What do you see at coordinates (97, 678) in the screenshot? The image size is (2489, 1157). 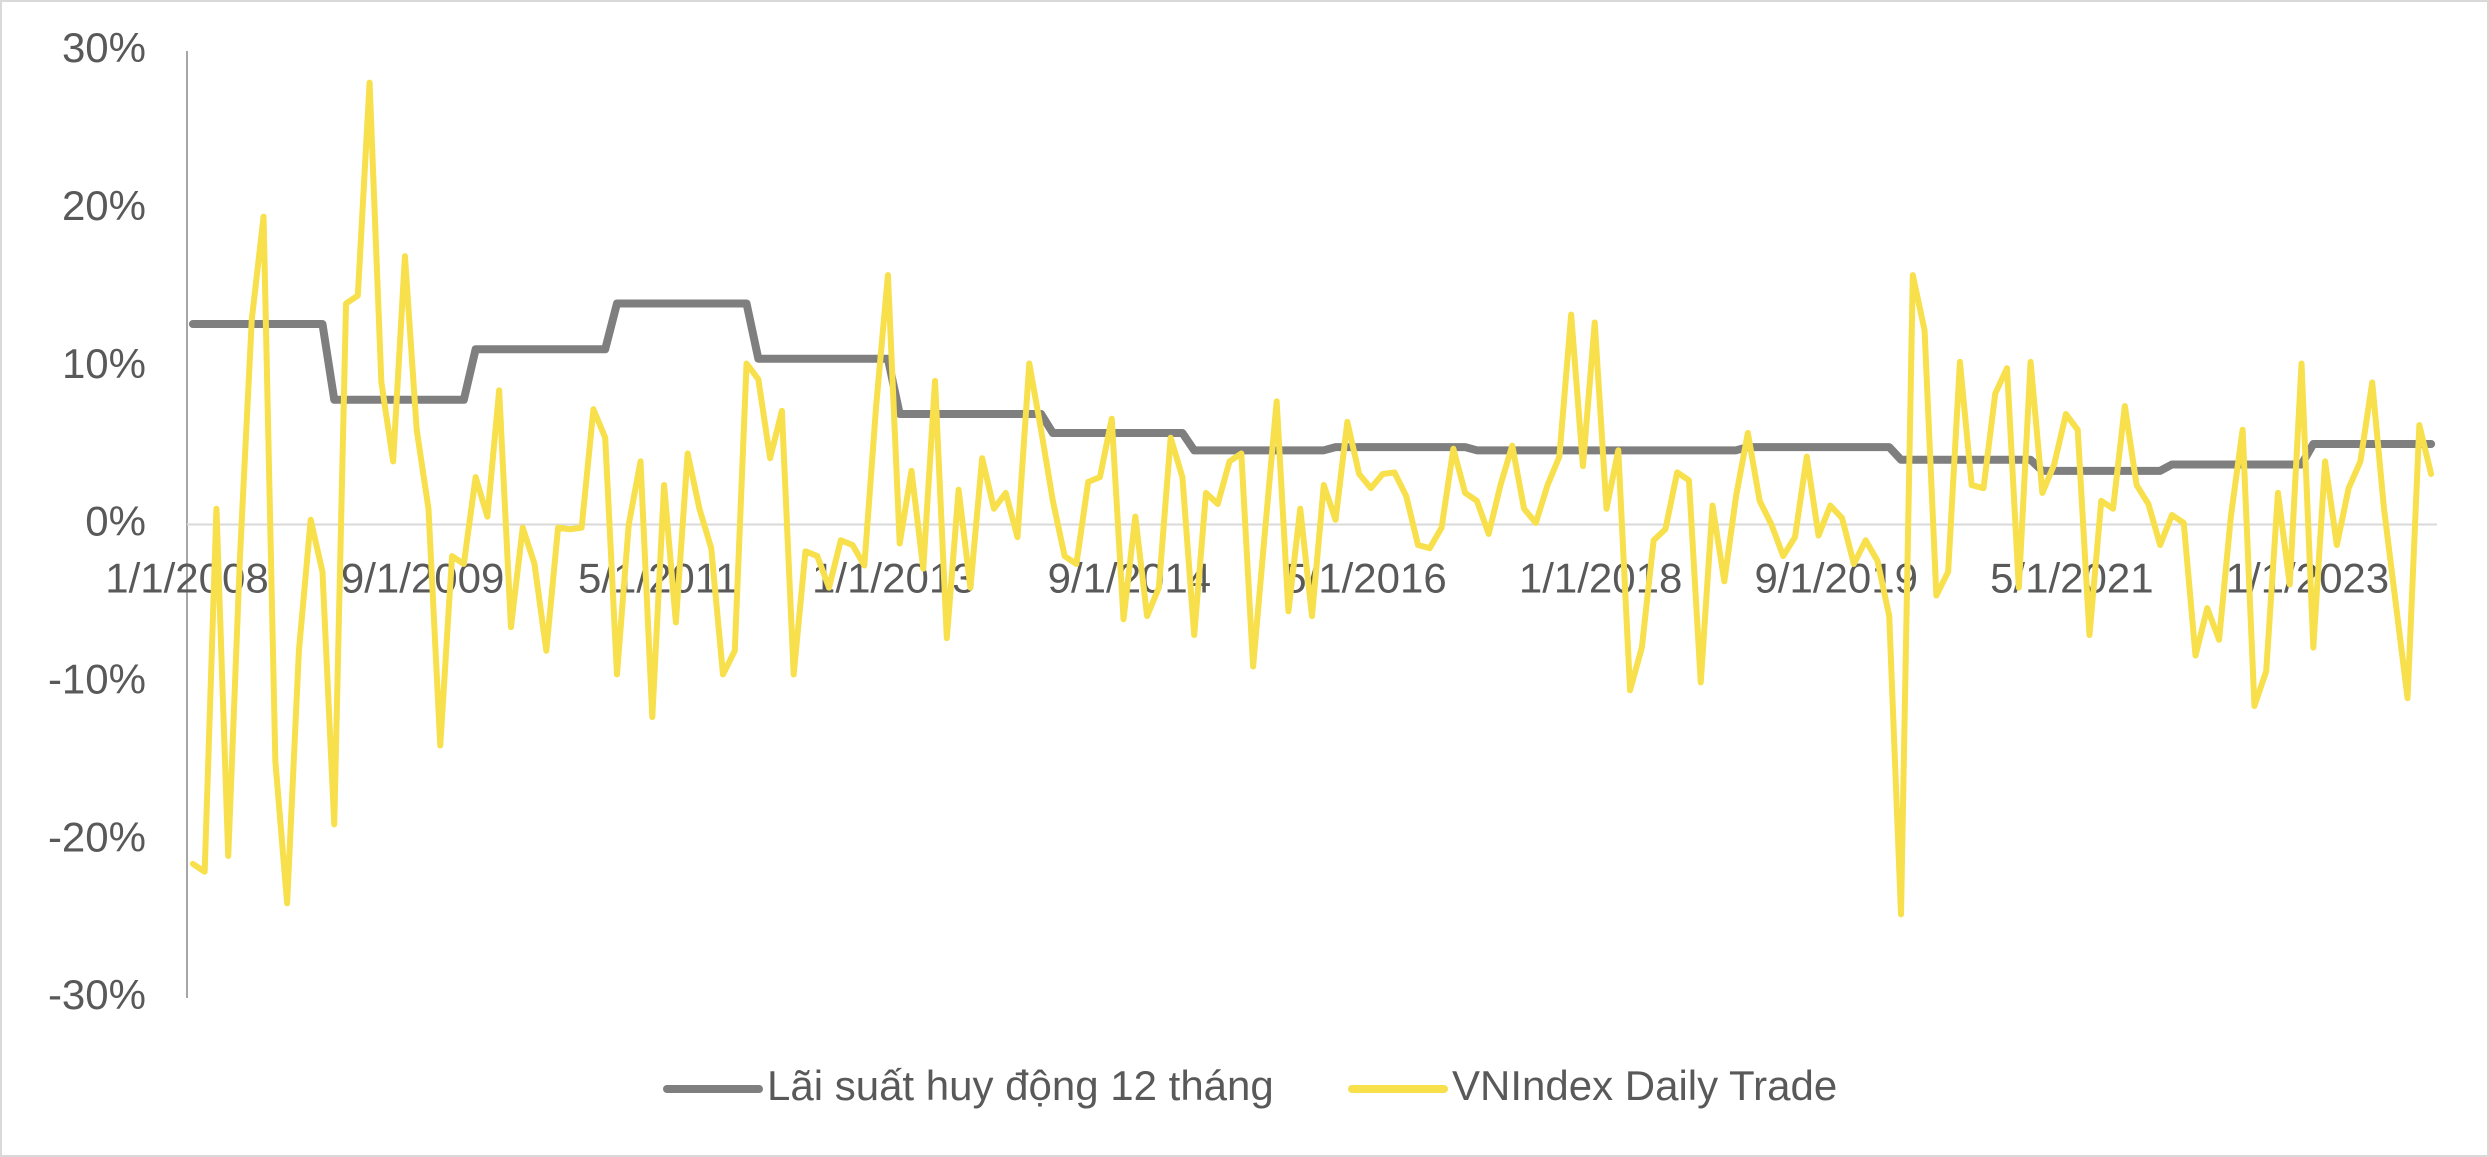 I see `y-tick-label: -10%` at bounding box center [97, 678].